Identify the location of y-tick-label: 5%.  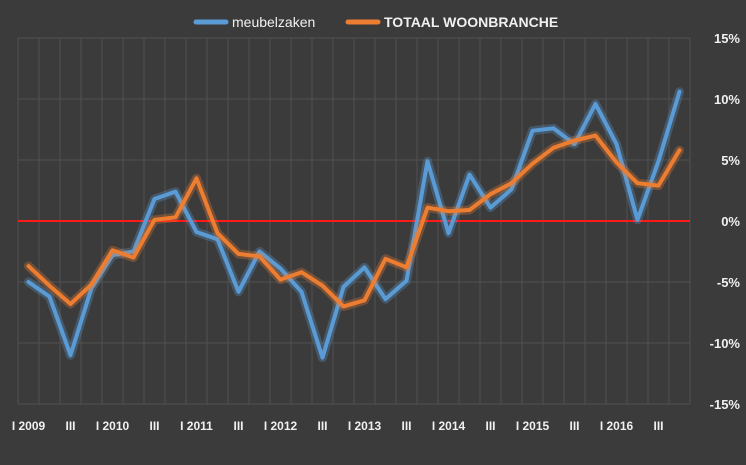
(730, 160).